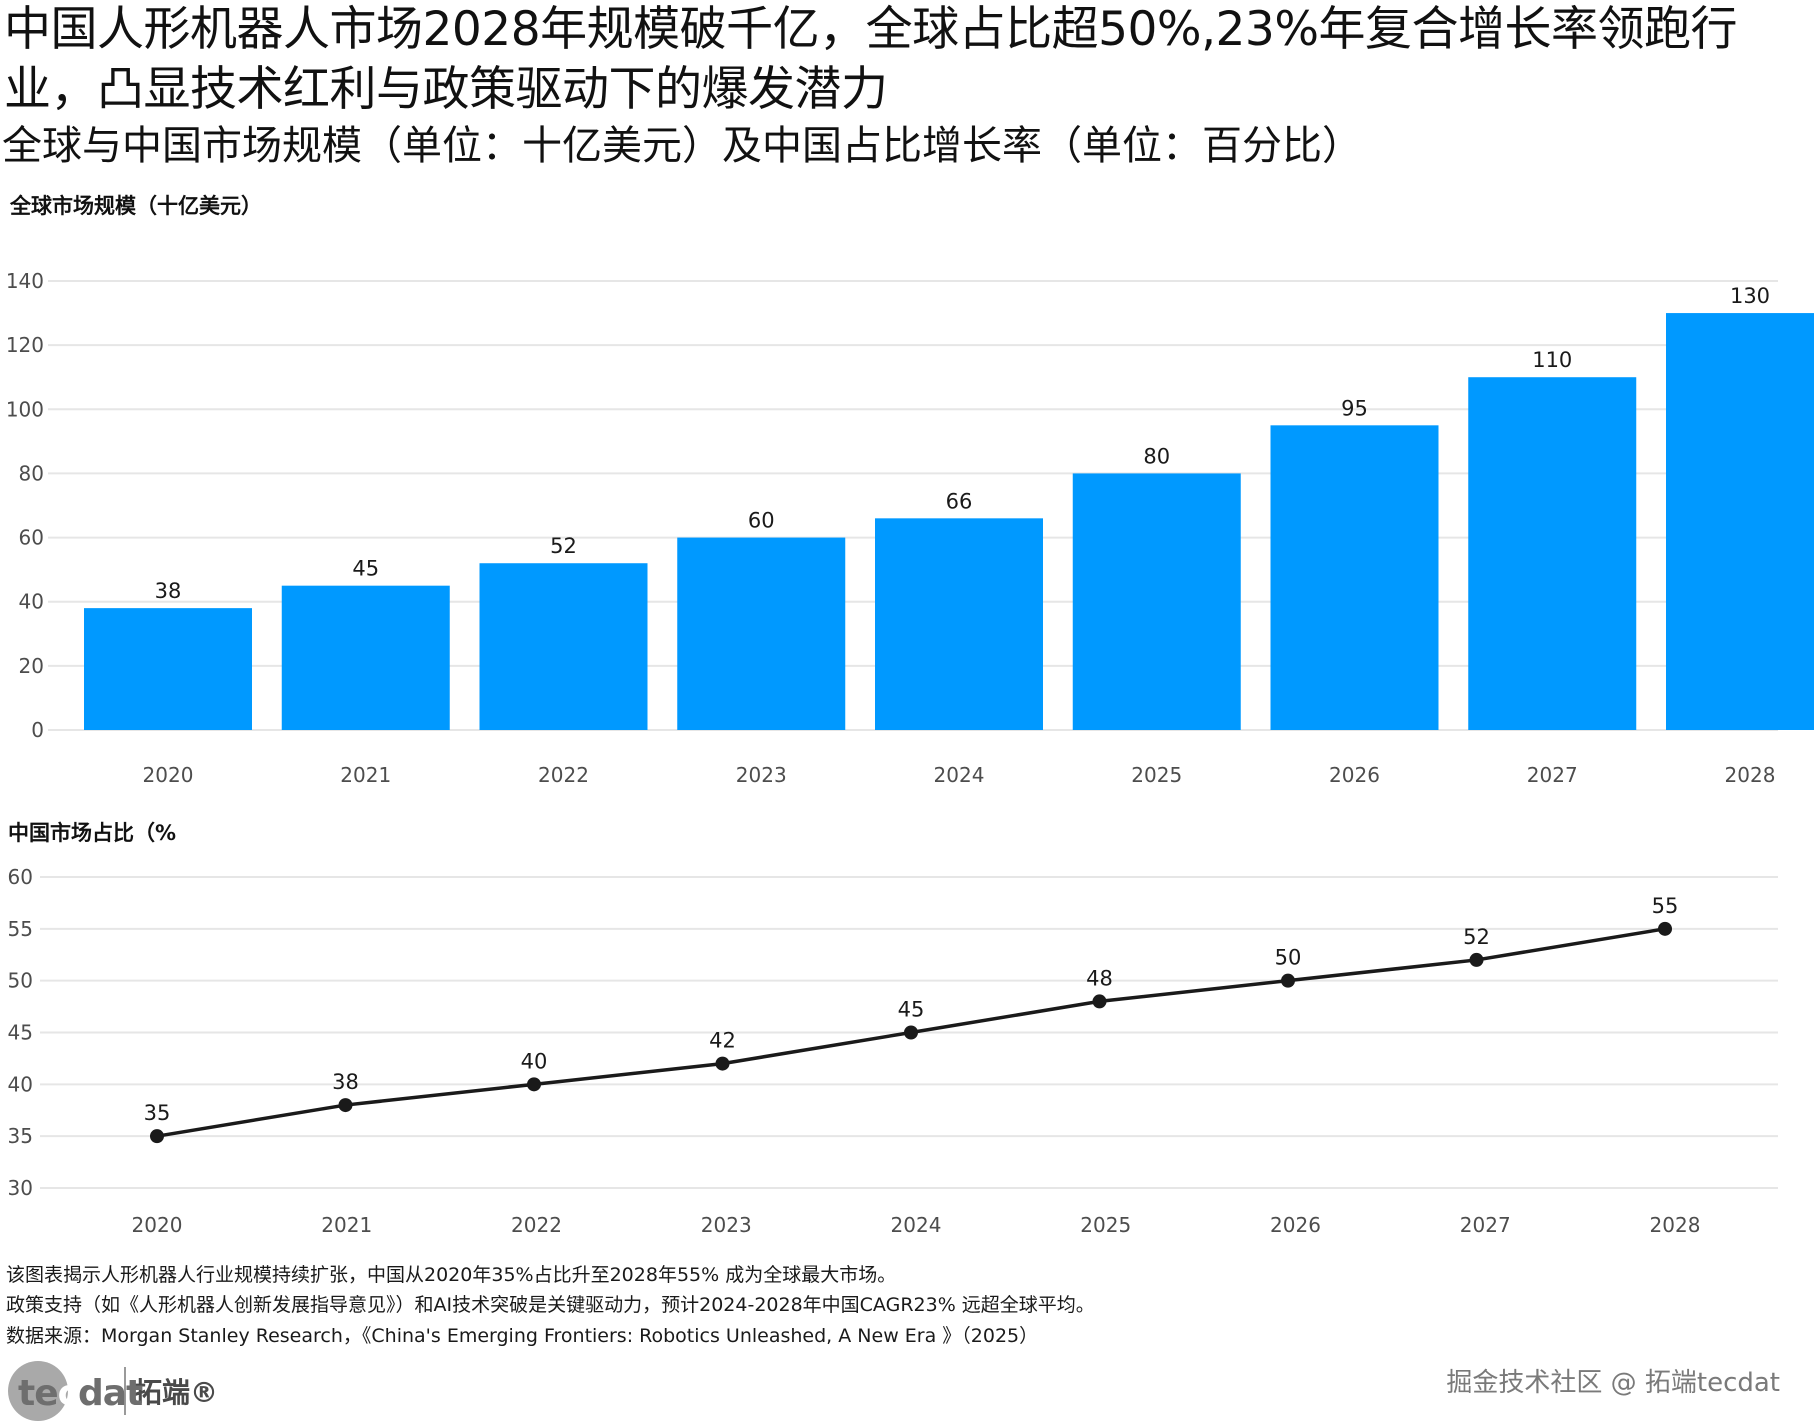 Image resolution: width=1814 pixels, height=1427 pixels. Describe the element at coordinates (1295, 1225) in the screenshot. I see `line-x-tick-label: 2026` at that location.